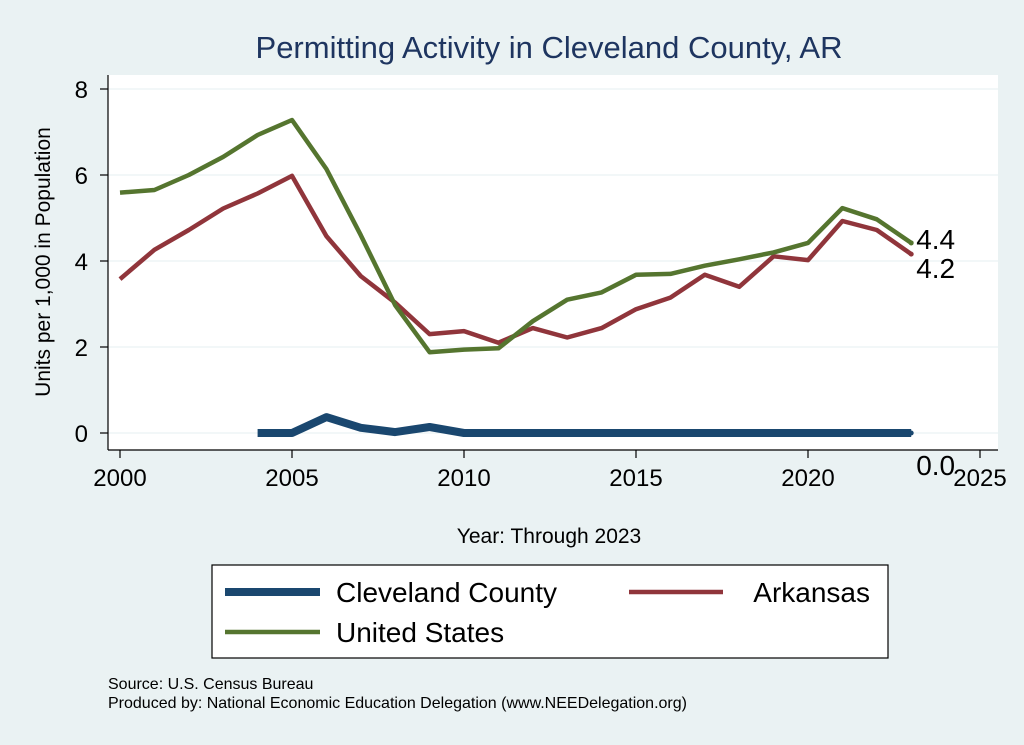  Describe the element at coordinates (549, 536) in the screenshot. I see `x-axis-title: Year: Through 2023` at that location.